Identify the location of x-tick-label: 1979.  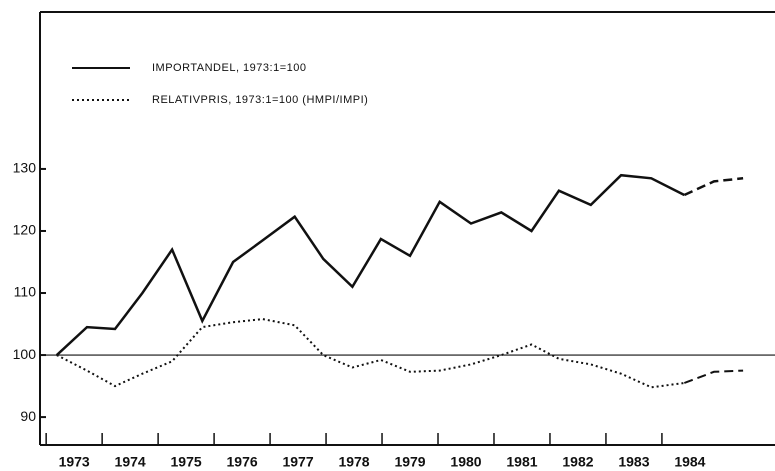
(409, 462).